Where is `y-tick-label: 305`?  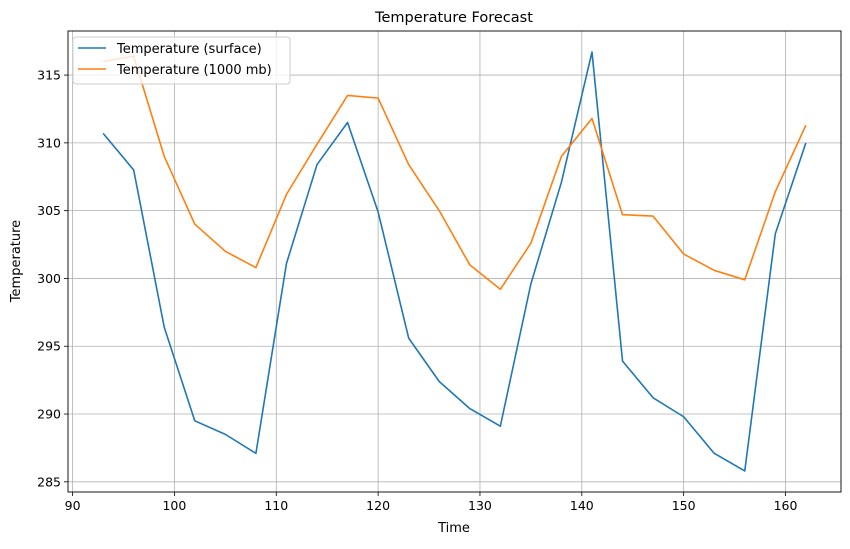 y-tick-label: 305 is located at coordinates (49, 210).